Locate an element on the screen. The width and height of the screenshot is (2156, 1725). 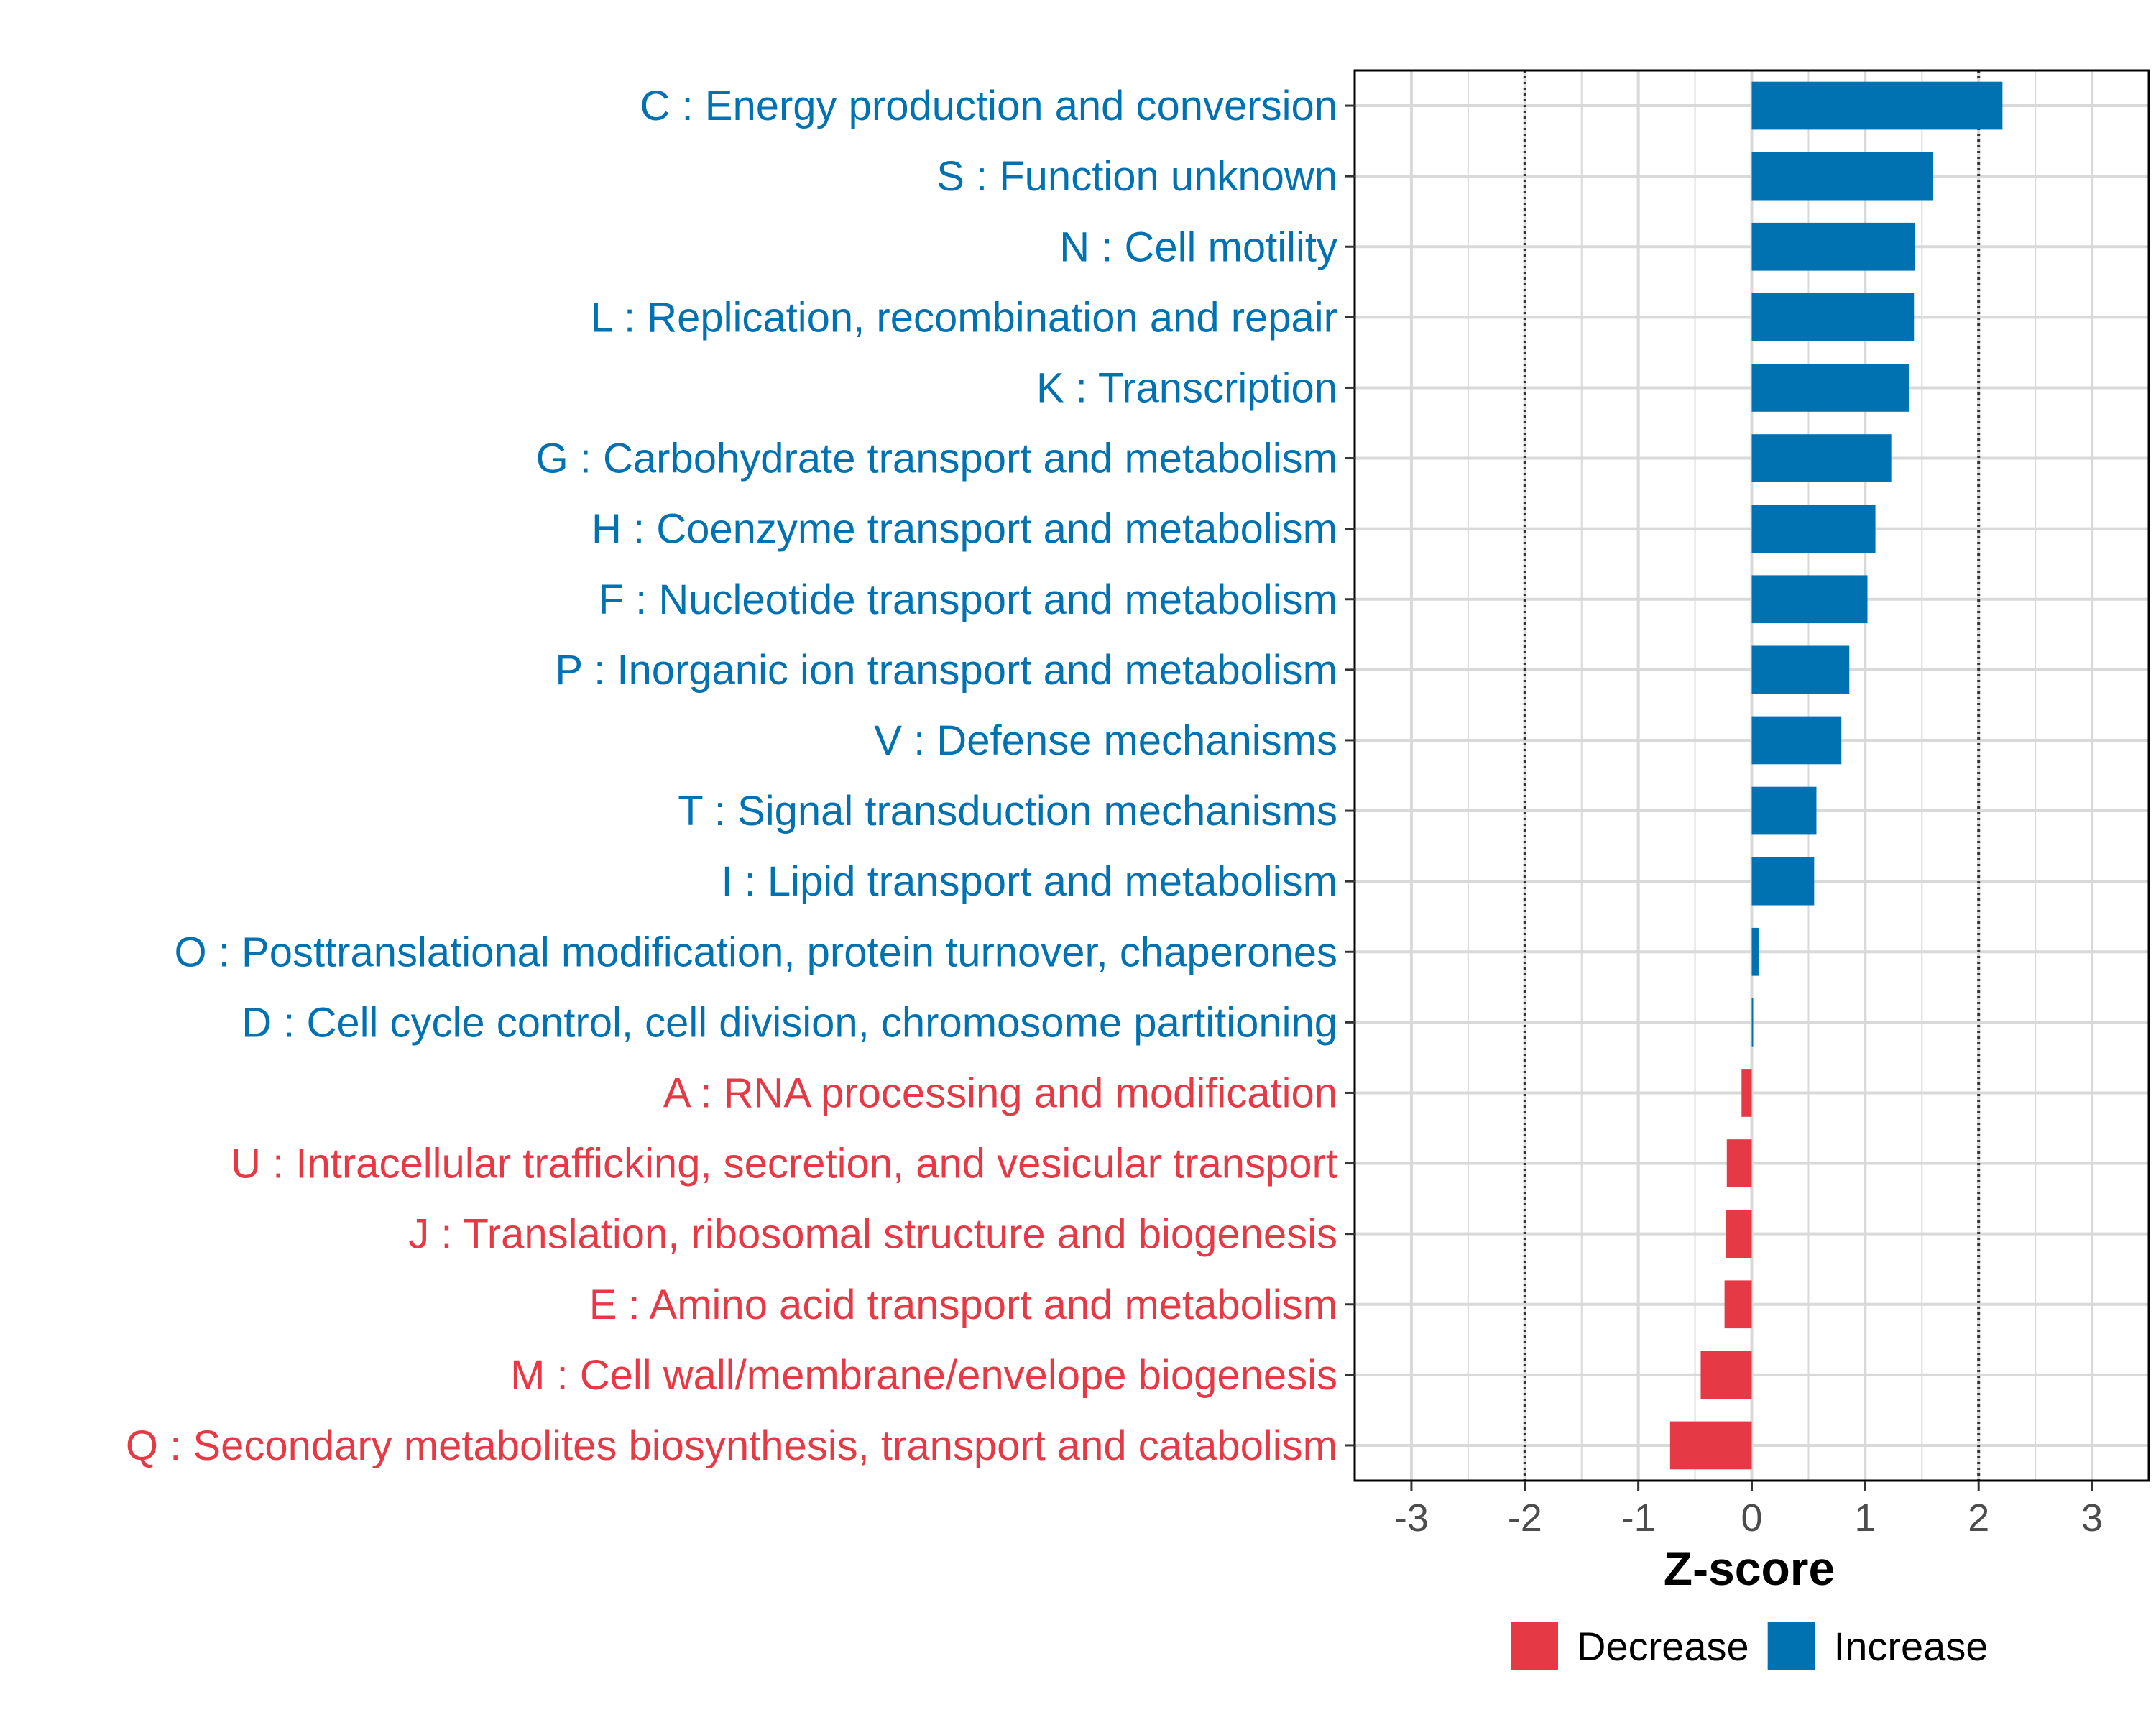
category-label: T : Signal transduction mechanisms is located at coordinates (1007, 811).